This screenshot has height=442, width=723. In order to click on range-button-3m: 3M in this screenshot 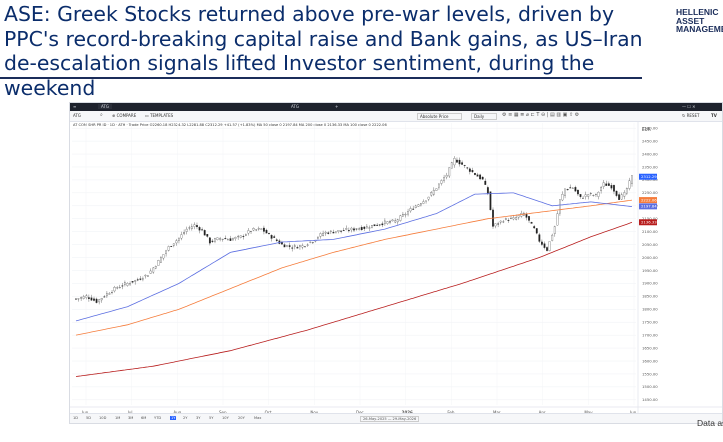, I will do `click(131, 418)`.